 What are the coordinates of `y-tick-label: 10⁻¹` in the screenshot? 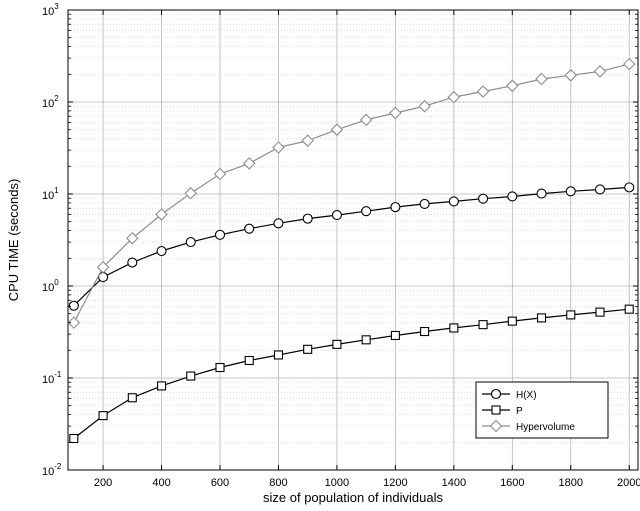 It's located at (52, 378).